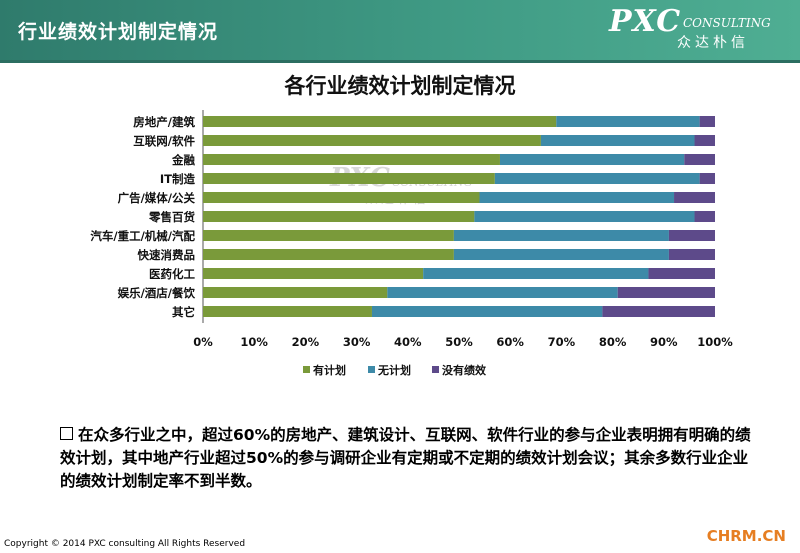  Describe the element at coordinates (118, 32) in the screenshot. I see `page-title: 行业绩效计划制定情况` at that location.